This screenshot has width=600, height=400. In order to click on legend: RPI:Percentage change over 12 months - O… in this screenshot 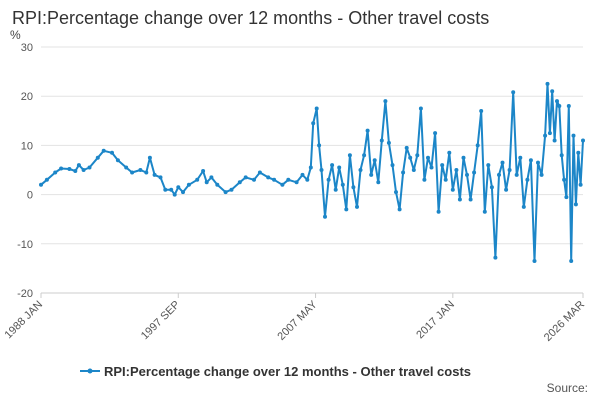, I will do `click(275, 371)`.